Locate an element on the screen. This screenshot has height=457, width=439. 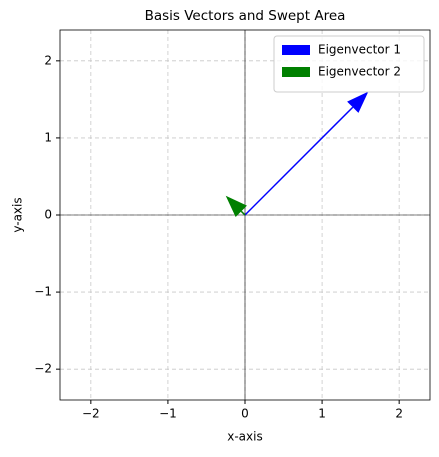
y-axis-label: y-axis is located at coordinates (18, 214).